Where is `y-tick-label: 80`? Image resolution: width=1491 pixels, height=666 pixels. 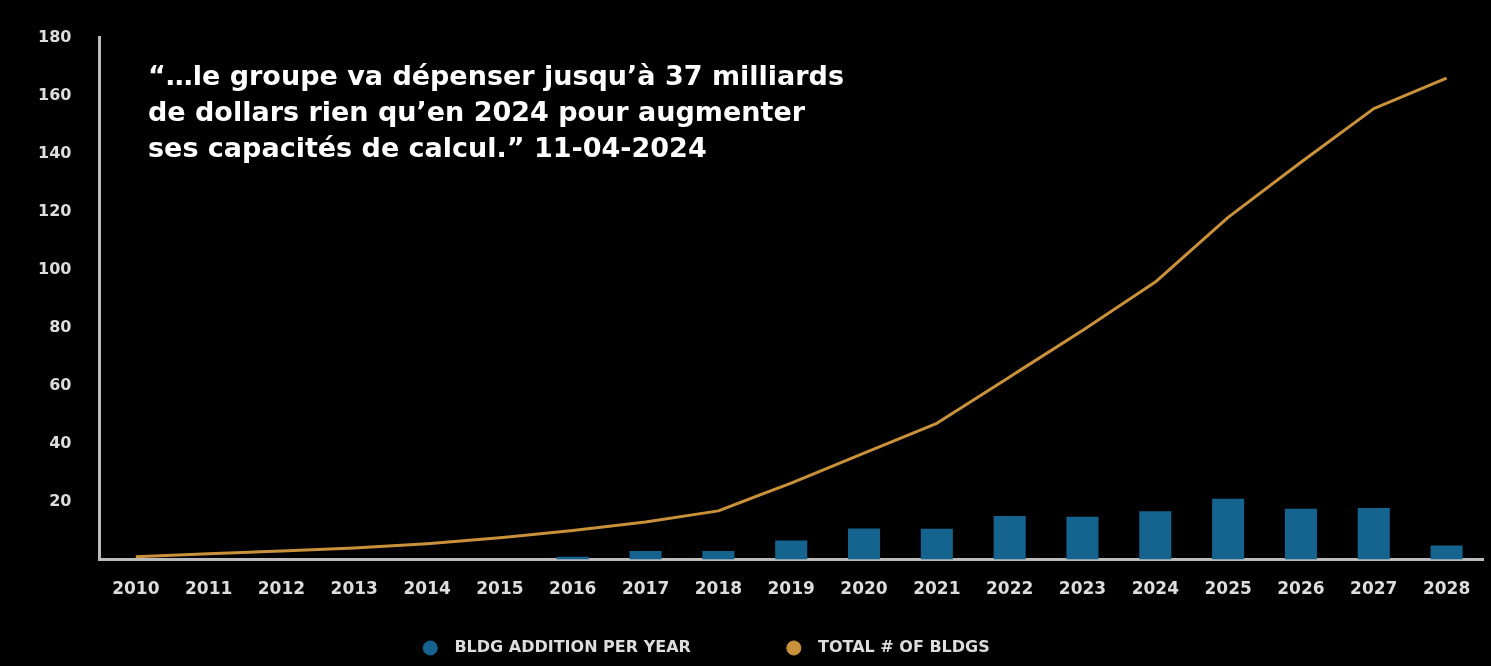
y-tick-label: 80 is located at coordinates (60, 326).